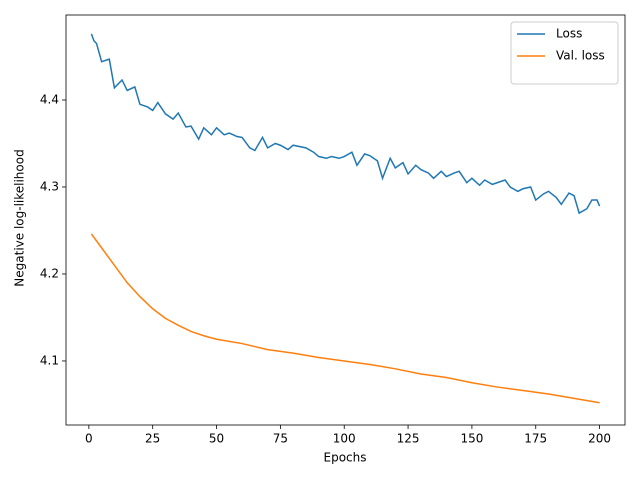 This screenshot has width=640, height=480. I want to click on x-tick-label: 125, so click(408, 439).